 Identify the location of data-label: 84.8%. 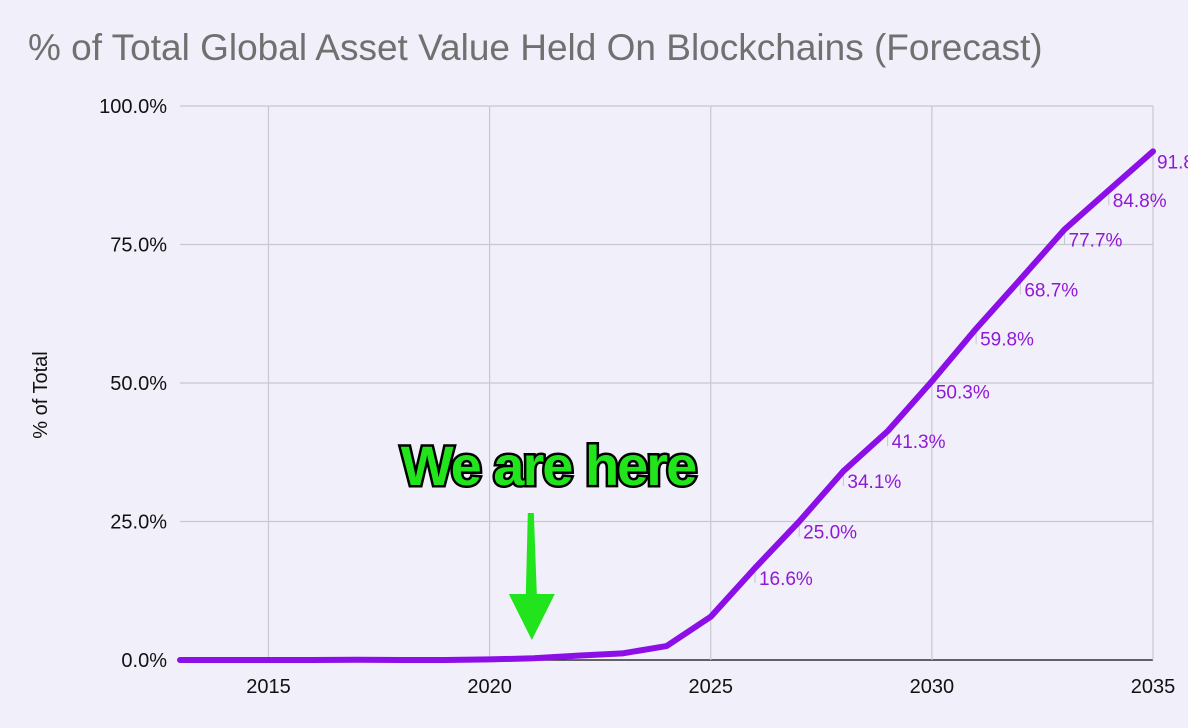
(1140, 201).